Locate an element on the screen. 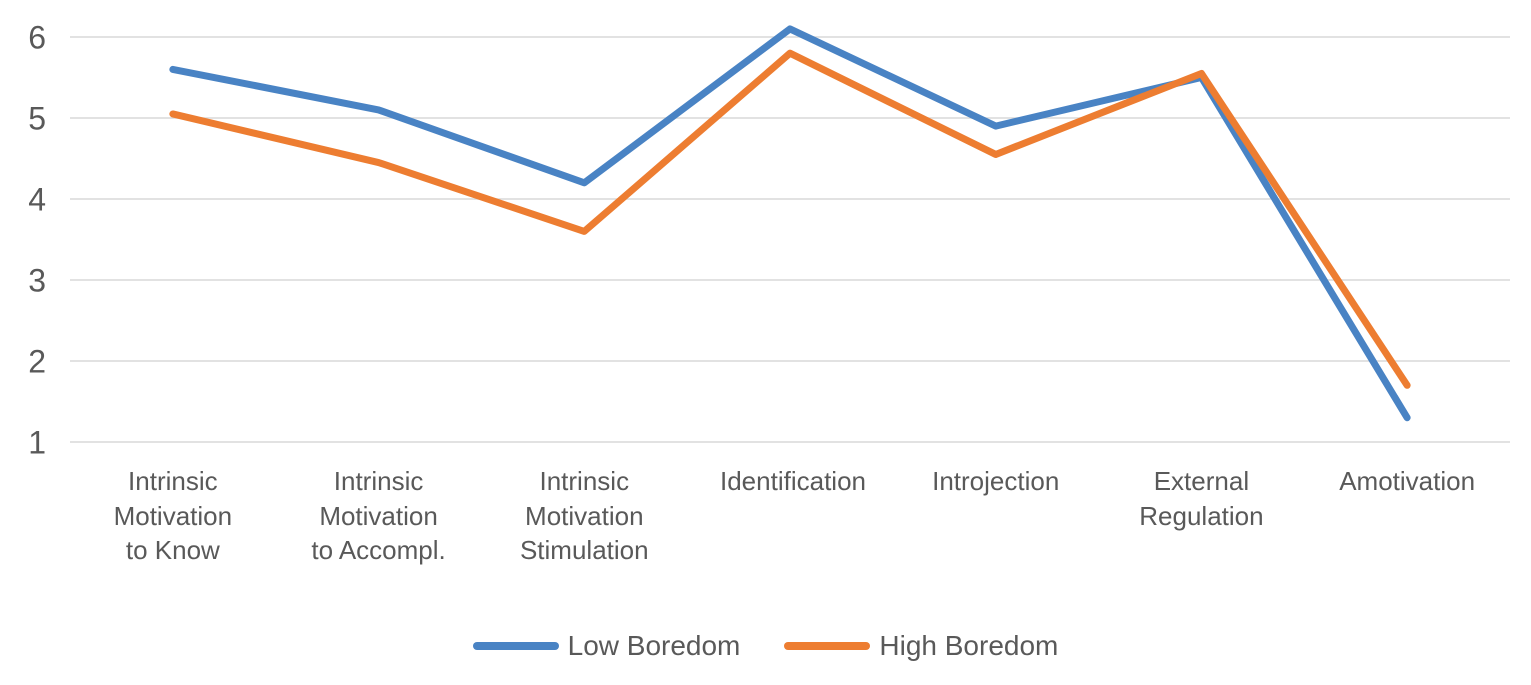 The height and width of the screenshot is (685, 1531). y-axis-tick-label: 4 is located at coordinates (37, 200).